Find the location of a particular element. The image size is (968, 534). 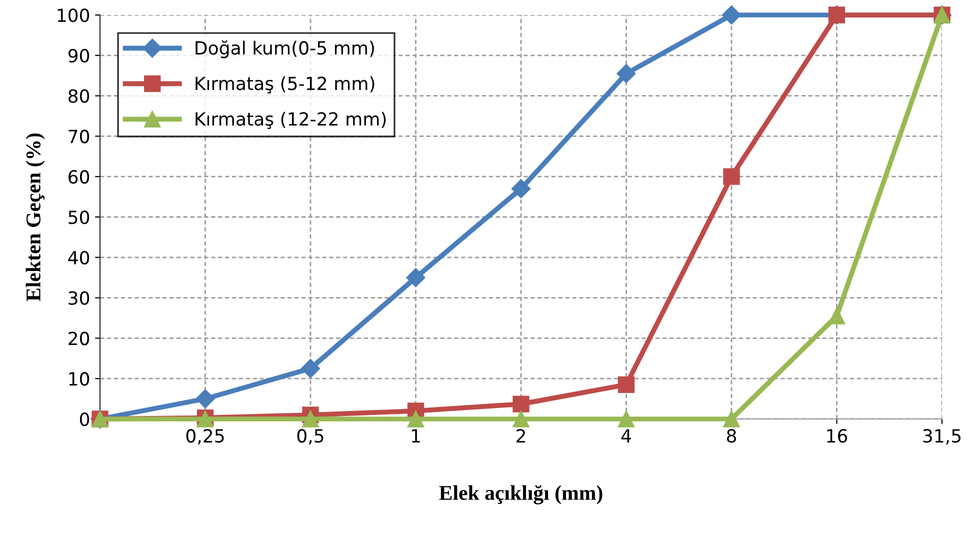

x-tick-label: 8 is located at coordinates (731, 436).